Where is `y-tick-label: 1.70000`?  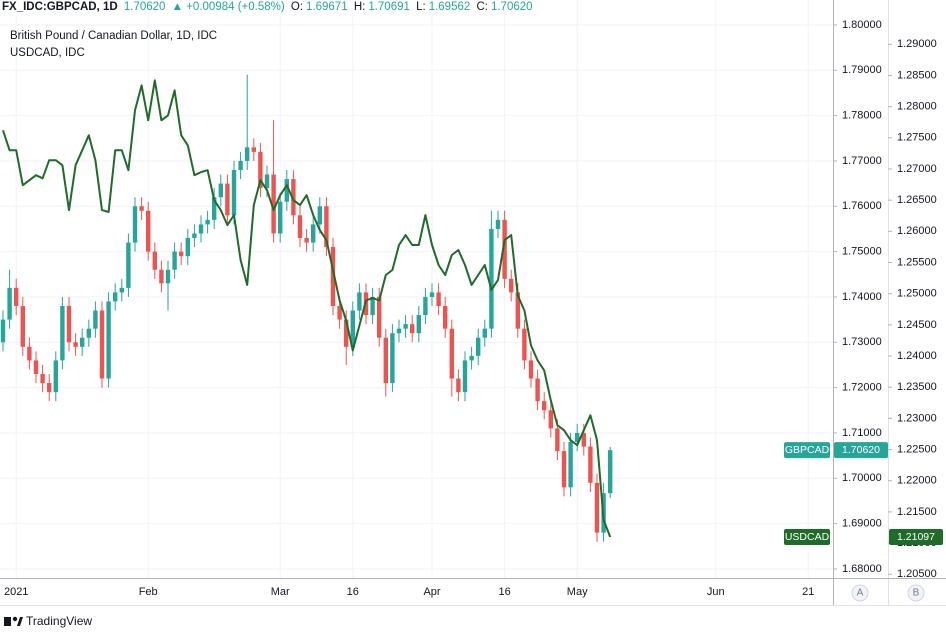 y-tick-label: 1.70000 is located at coordinates (862, 478).